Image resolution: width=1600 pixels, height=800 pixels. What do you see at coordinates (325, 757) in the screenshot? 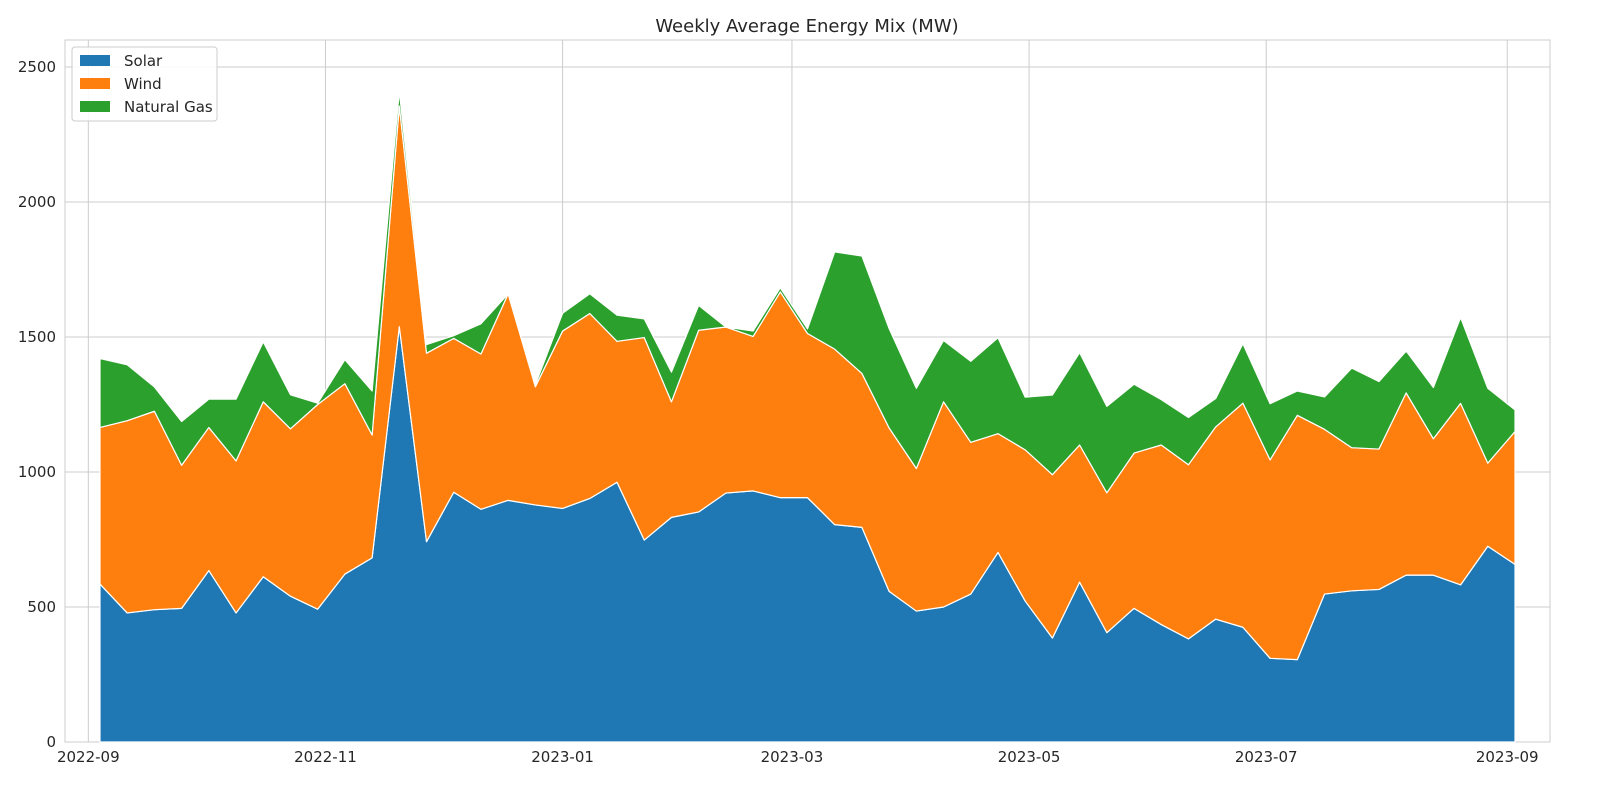
I see `x-tick-label: 2022-11` at bounding box center [325, 757].